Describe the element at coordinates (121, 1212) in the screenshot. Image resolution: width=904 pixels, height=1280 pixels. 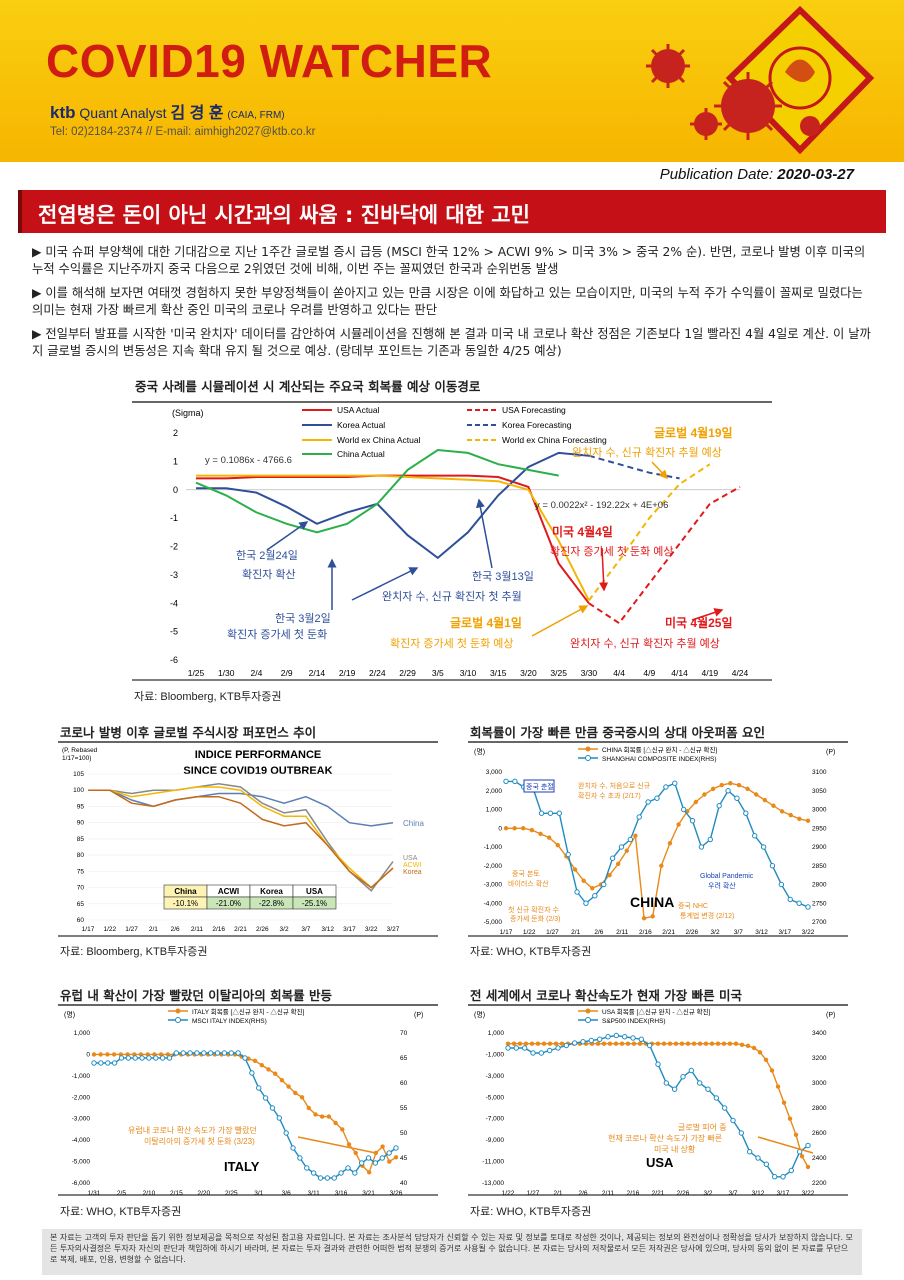
I see `italy-chart-source: 자료: WHO, KTB투자증권` at that location.